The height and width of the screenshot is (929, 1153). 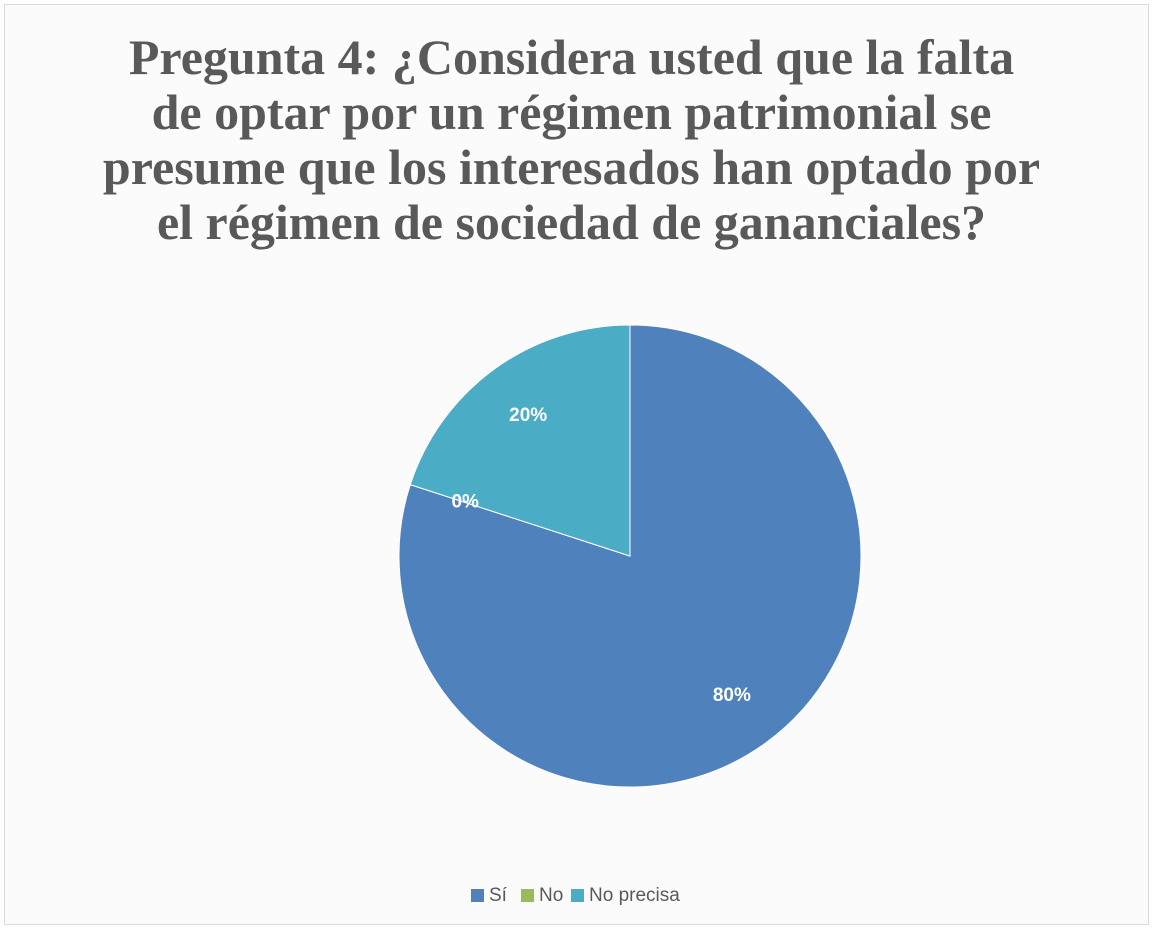 What do you see at coordinates (551, 895) in the screenshot?
I see `legend-label: No` at bounding box center [551, 895].